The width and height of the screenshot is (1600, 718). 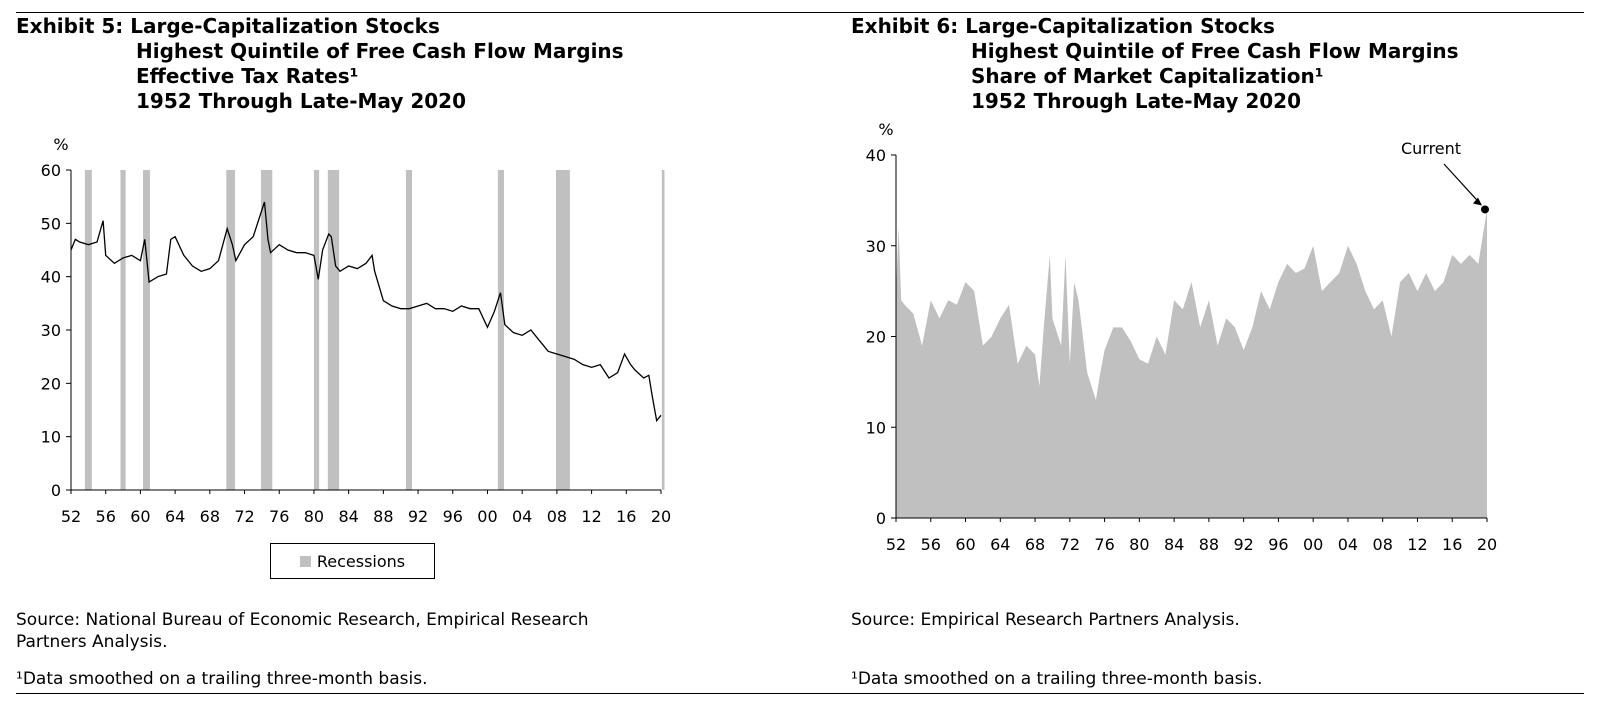 I want to click on title-line-3: Effective Tax Rates¹, so click(x=247, y=76).